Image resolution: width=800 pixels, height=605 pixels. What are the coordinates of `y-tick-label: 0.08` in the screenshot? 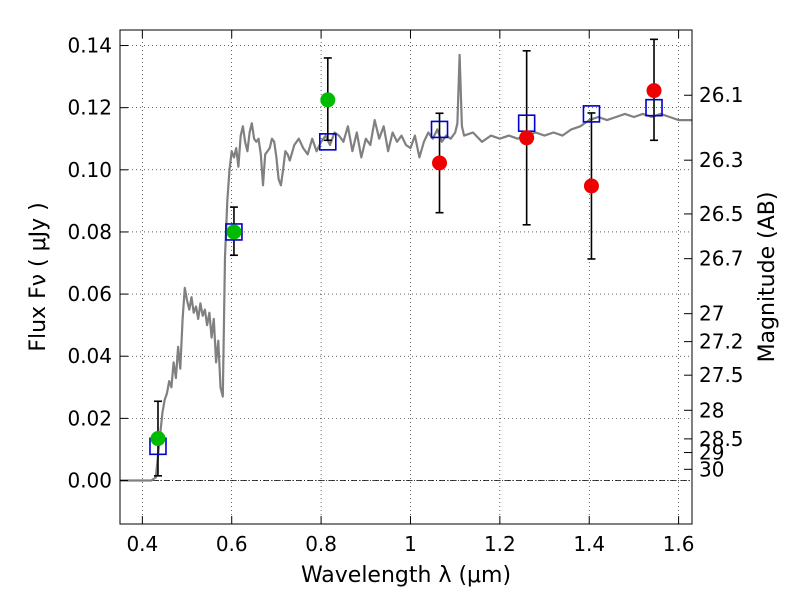 It's located at (89, 232).